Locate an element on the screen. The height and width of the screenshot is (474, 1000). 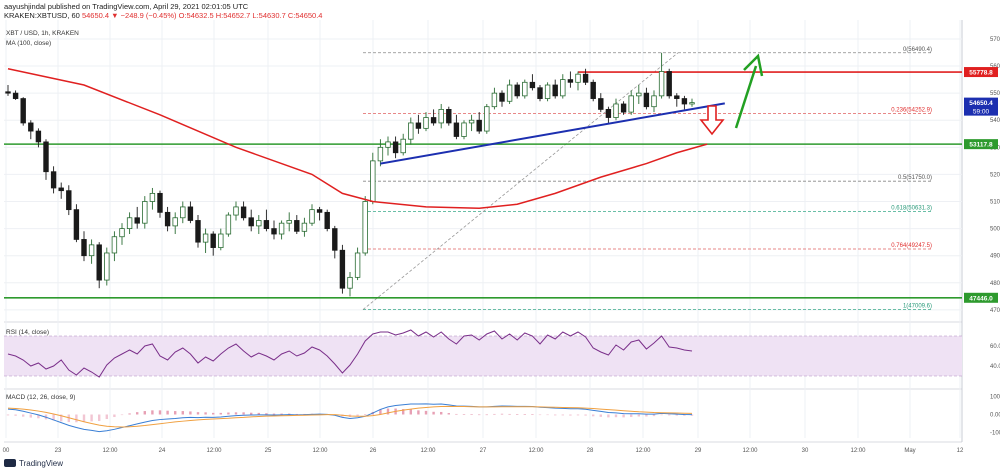
rsi-line is located at coordinates (350, 353).